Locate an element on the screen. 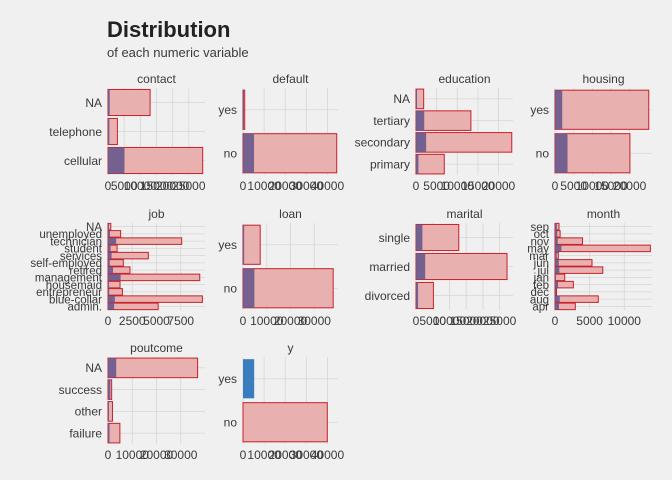  category-label: blue-collar is located at coordinates (75, 300).